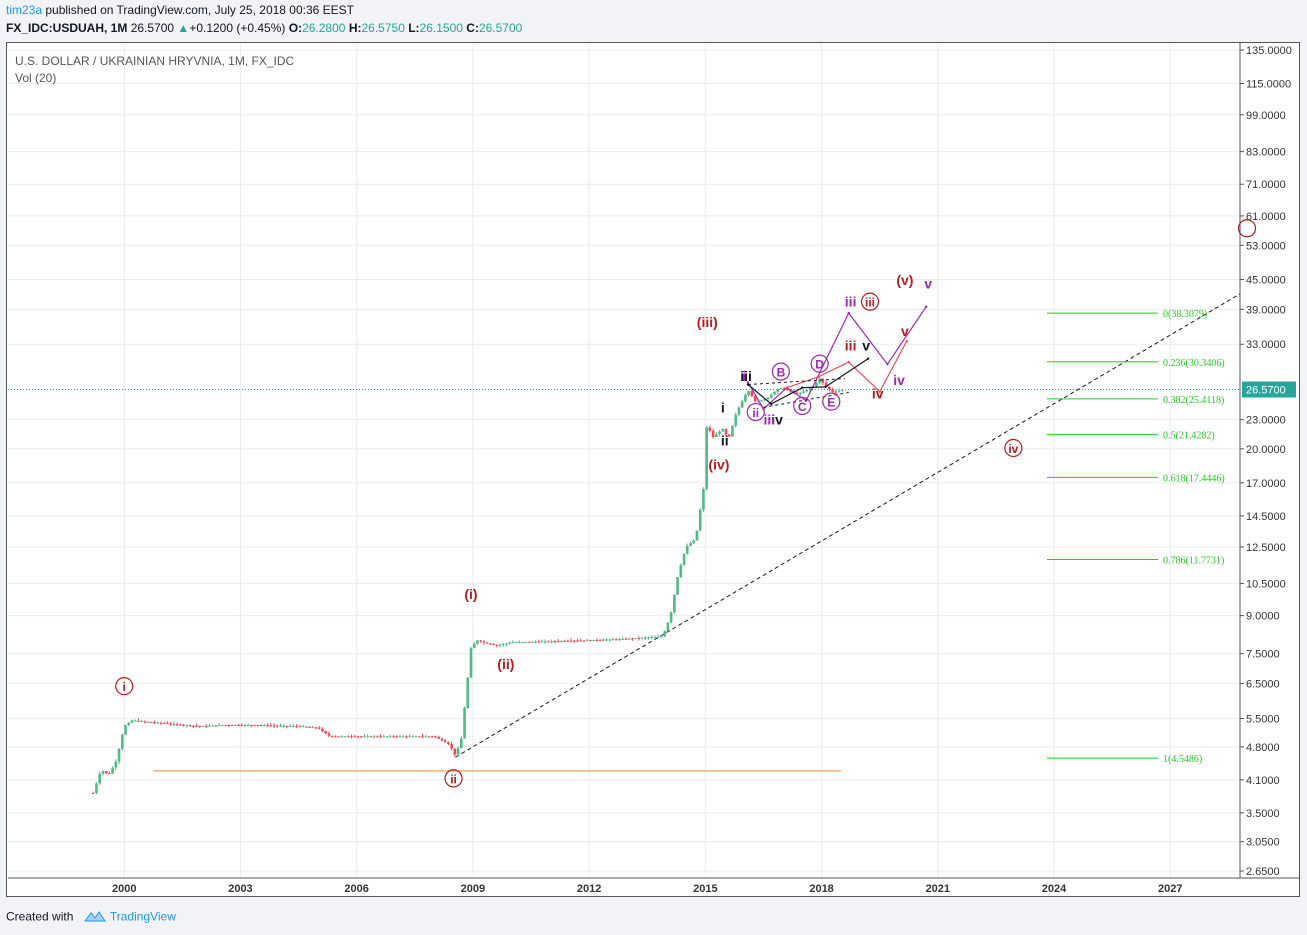  What do you see at coordinates (356, 889) in the screenshot?
I see `x-tick-label: 2006` at bounding box center [356, 889].